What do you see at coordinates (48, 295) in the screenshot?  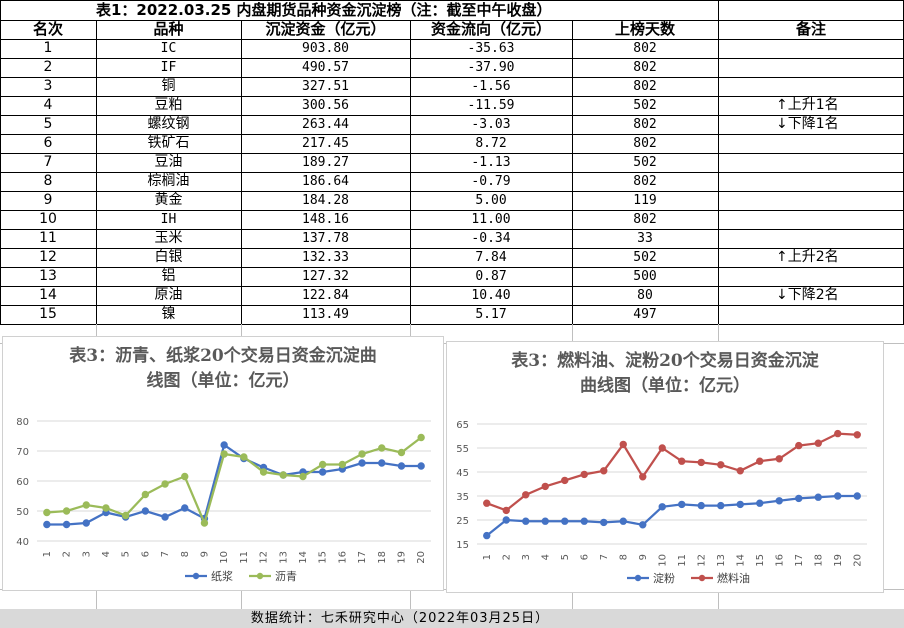 I see `cell-rank: 14` at bounding box center [48, 295].